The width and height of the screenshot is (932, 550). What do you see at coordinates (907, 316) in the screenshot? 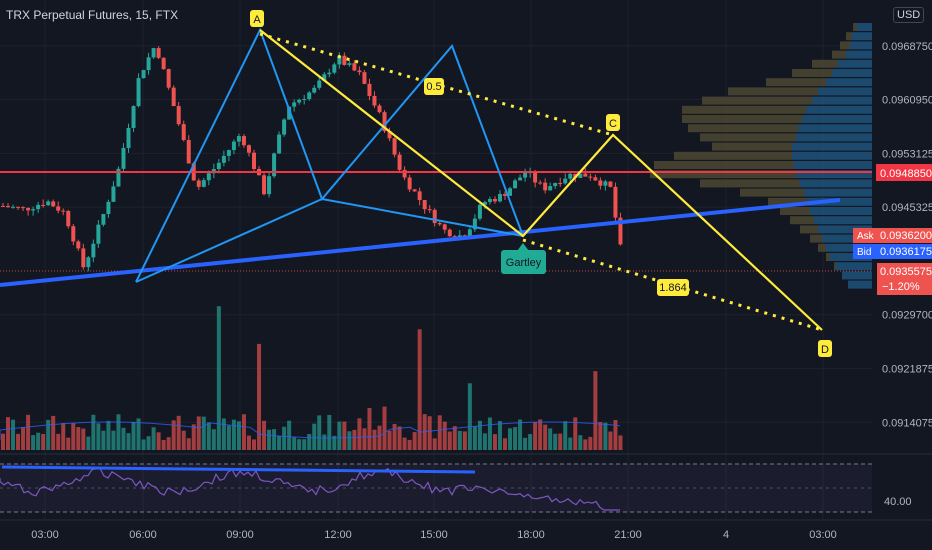
I see `price-tick-4: 0.0929700` at bounding box center [907, 316].